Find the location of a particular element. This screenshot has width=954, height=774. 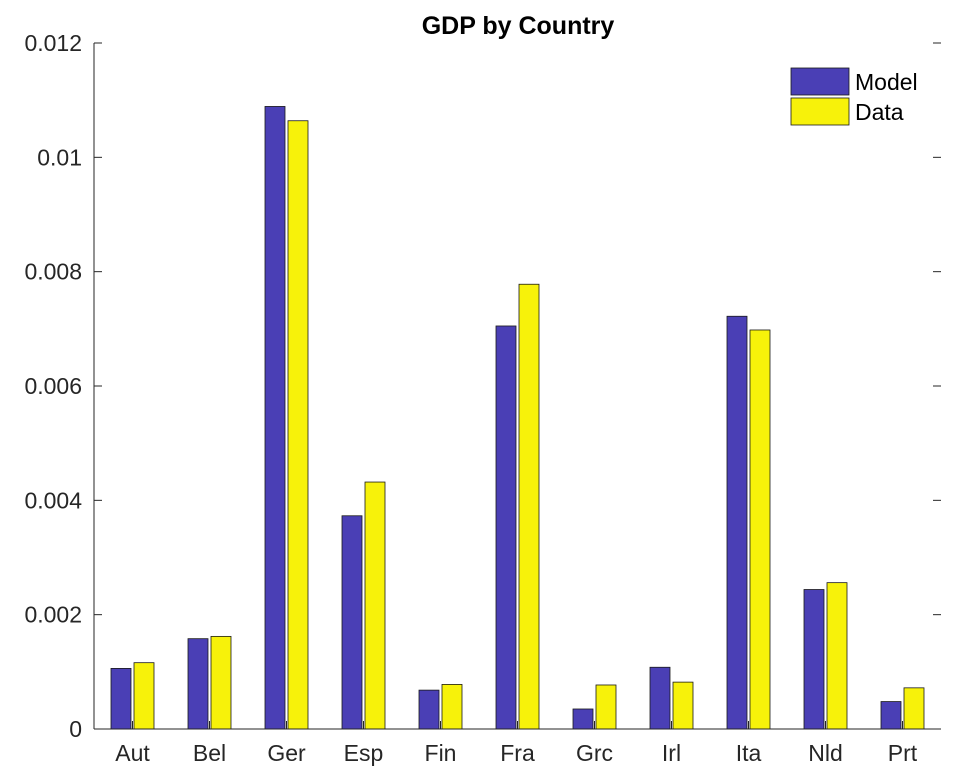

bar-model-grc is located at coordinates (583, 719).